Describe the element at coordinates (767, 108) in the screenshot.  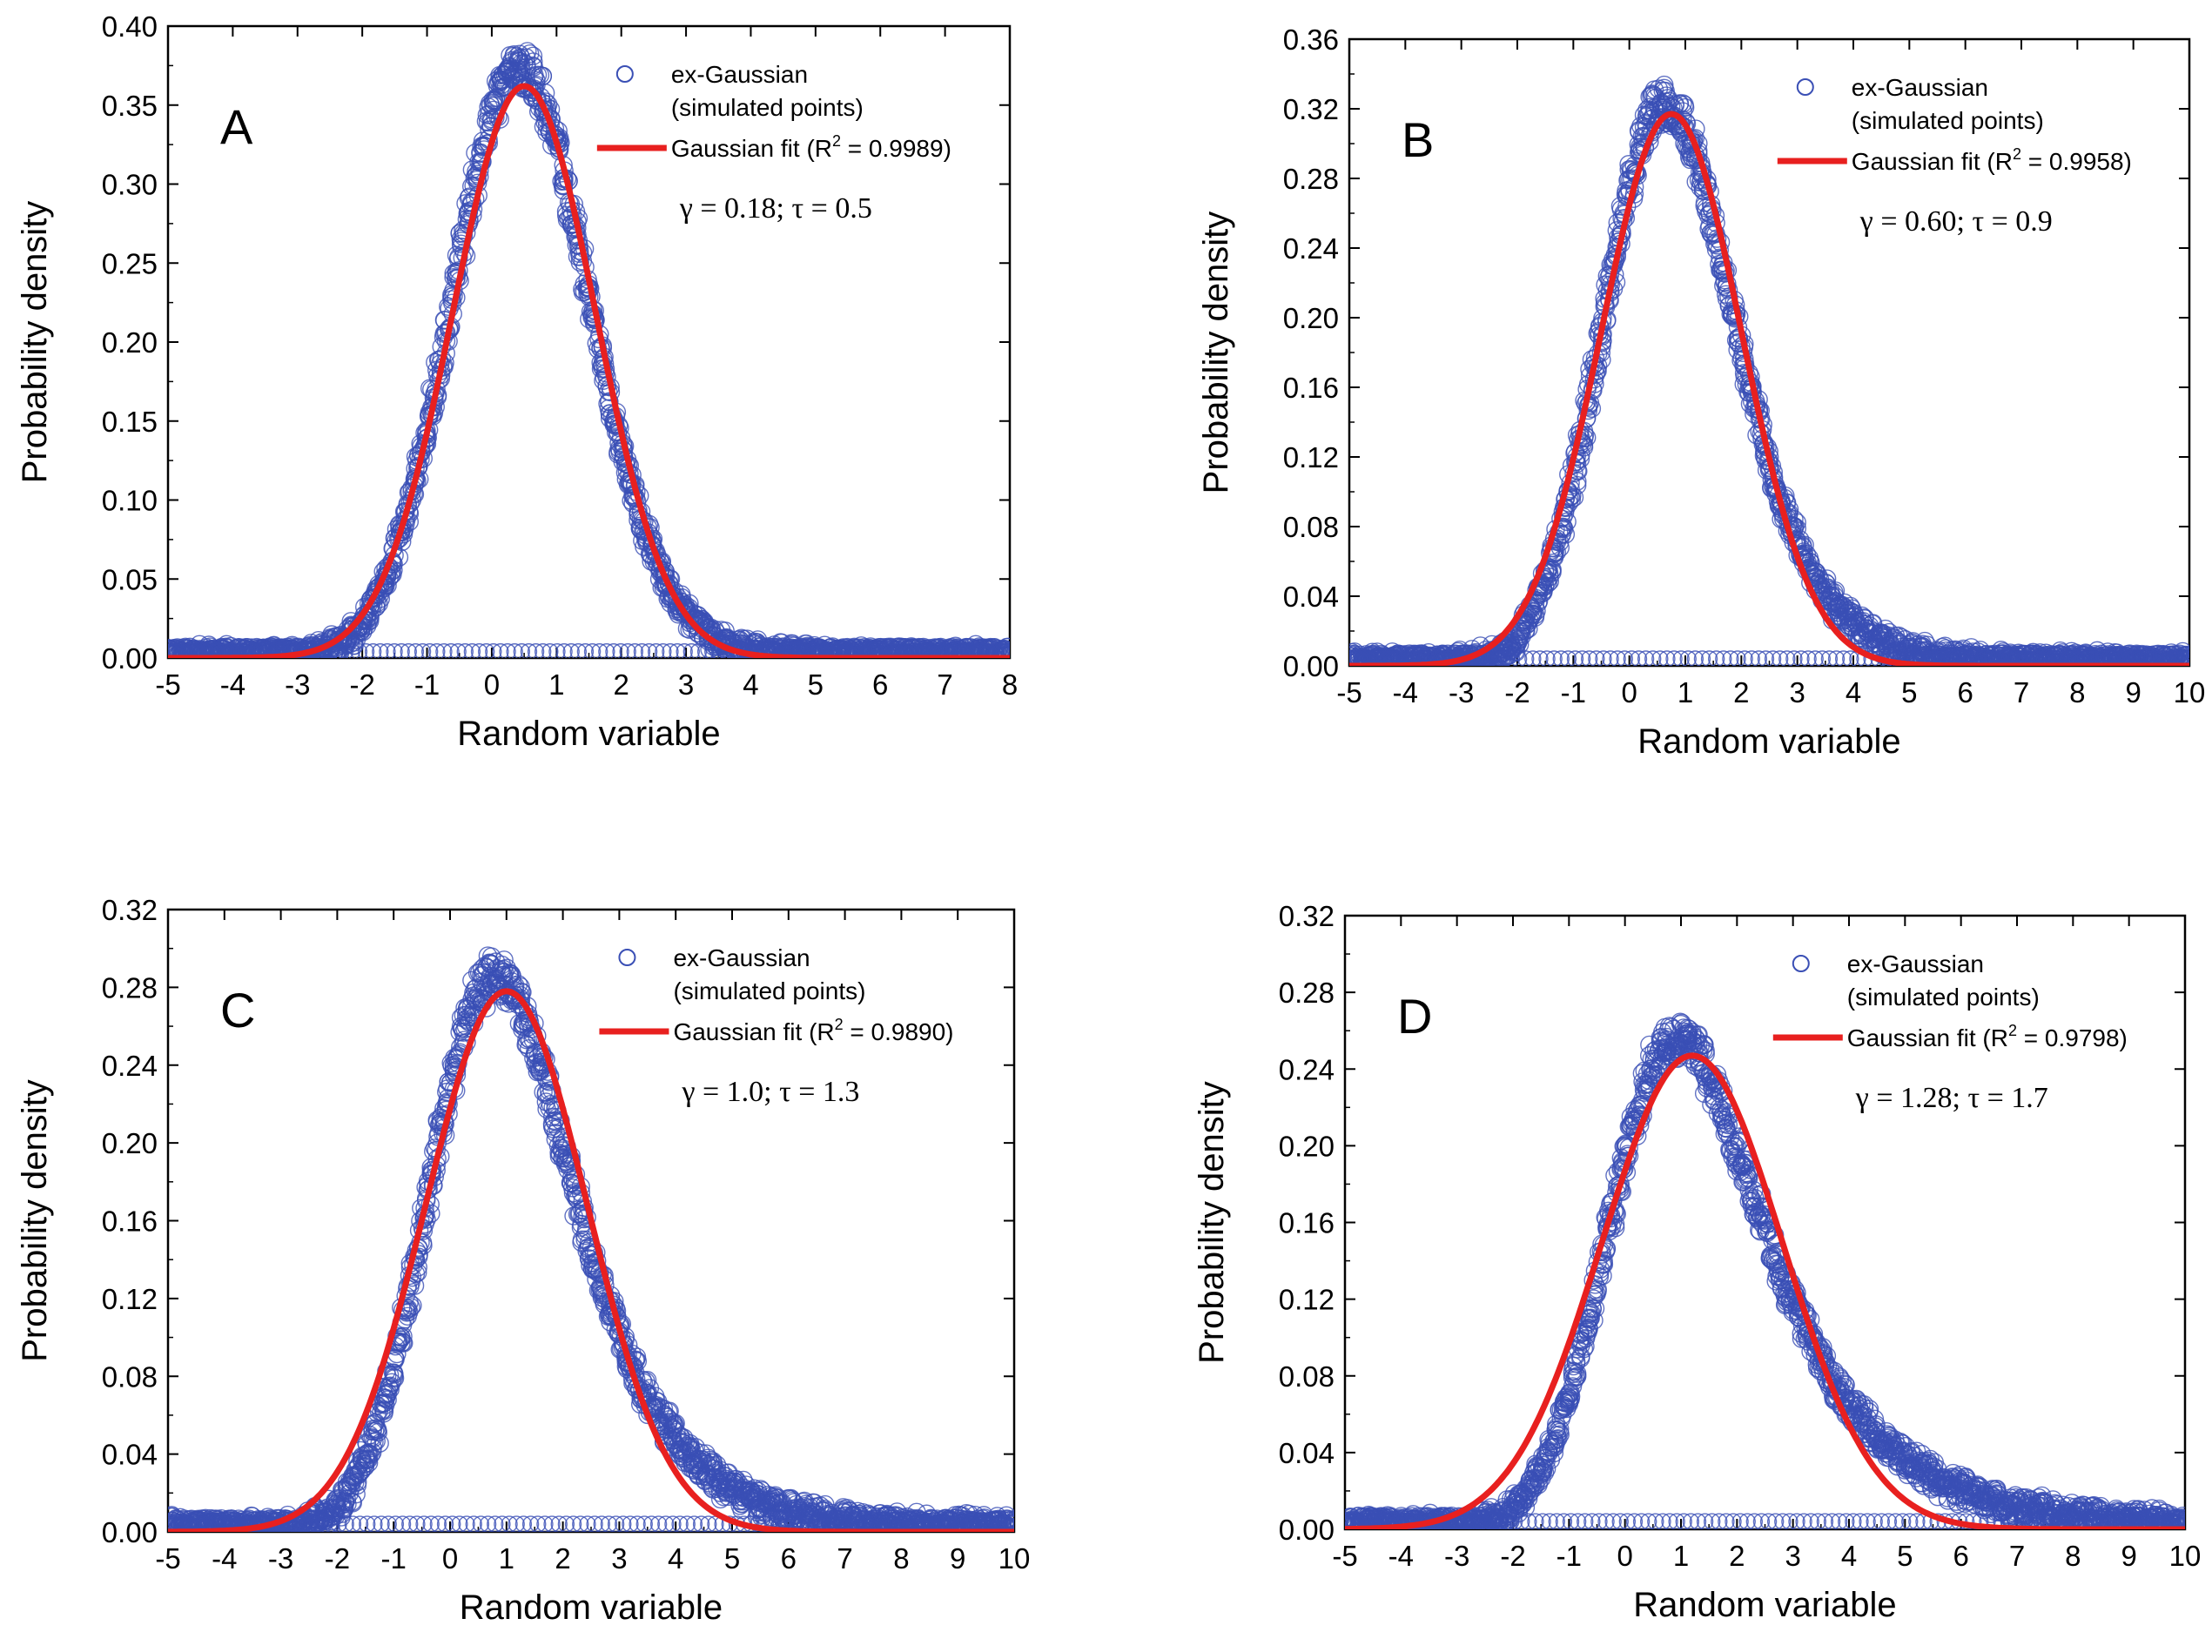
I see `legend-scatter-label-2: (simulated points)` at that location.